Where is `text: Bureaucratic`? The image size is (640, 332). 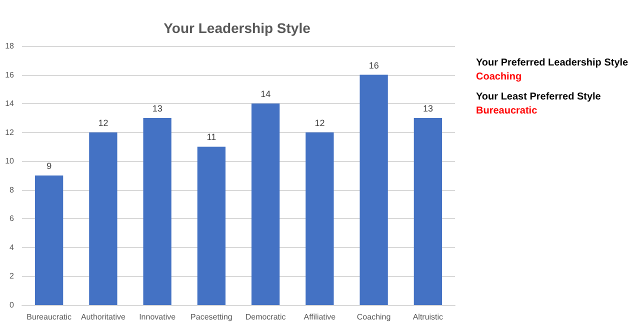 text: Bureaucratic is located at coordinates (507, 111).